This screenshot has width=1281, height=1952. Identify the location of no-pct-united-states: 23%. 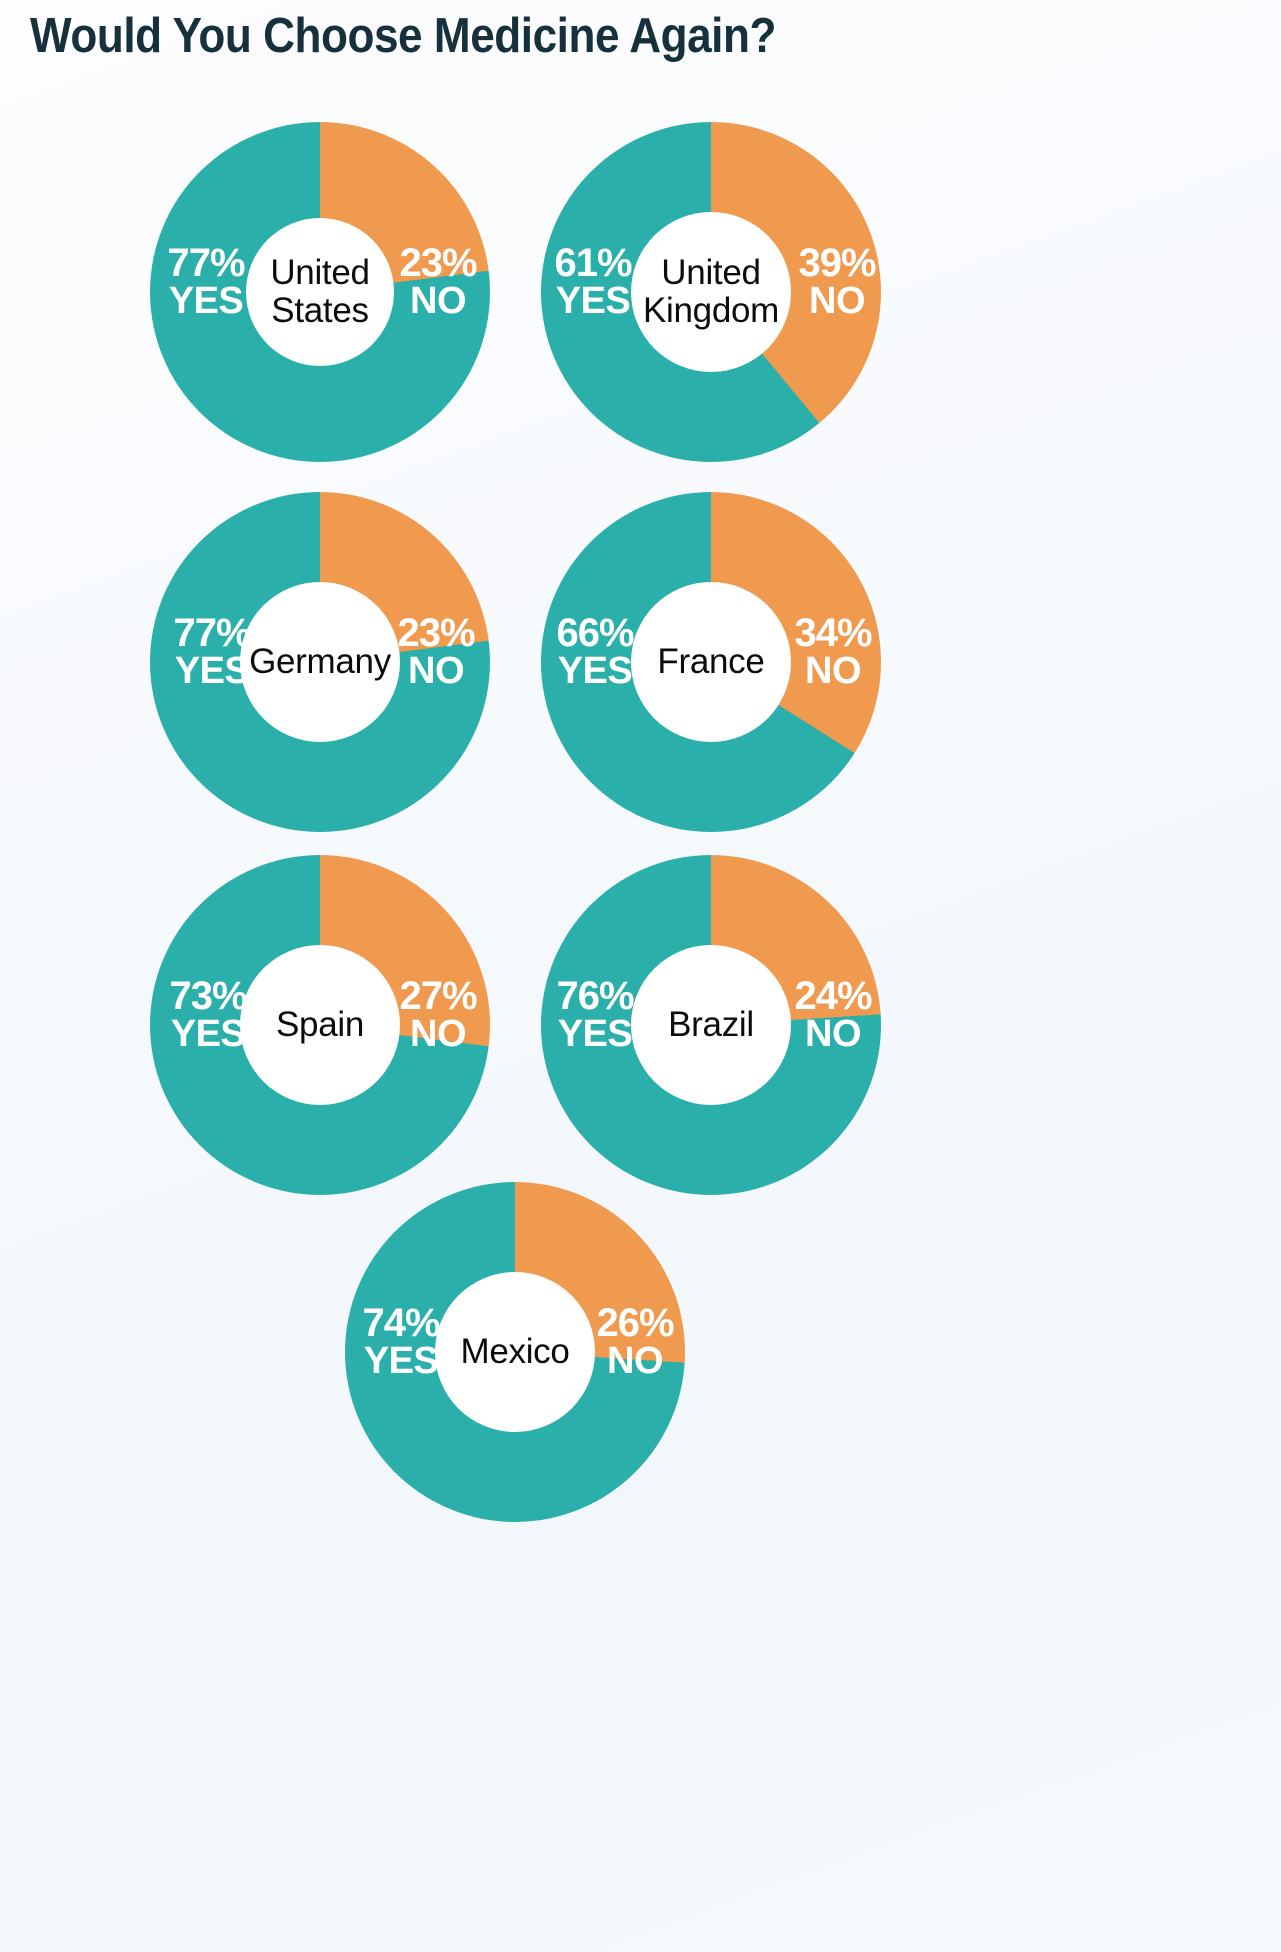
(438, 263).